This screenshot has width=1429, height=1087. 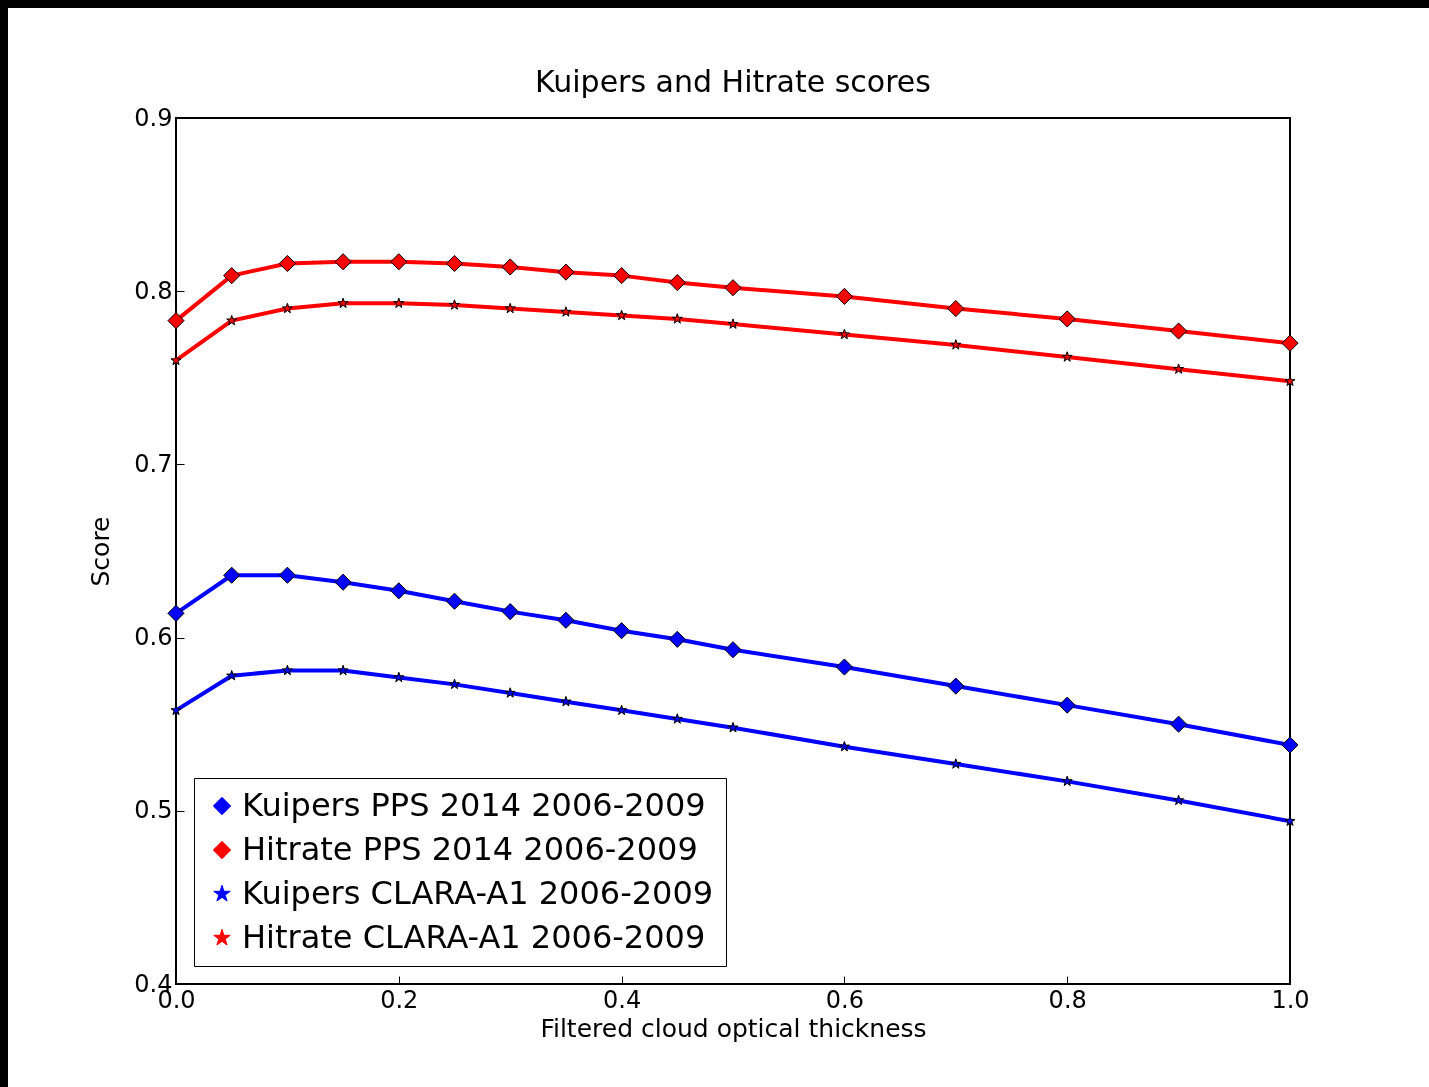 I want to click on legend-label: Kuipers CLARA-A1 2006-2009, so click(x=478, y=893).